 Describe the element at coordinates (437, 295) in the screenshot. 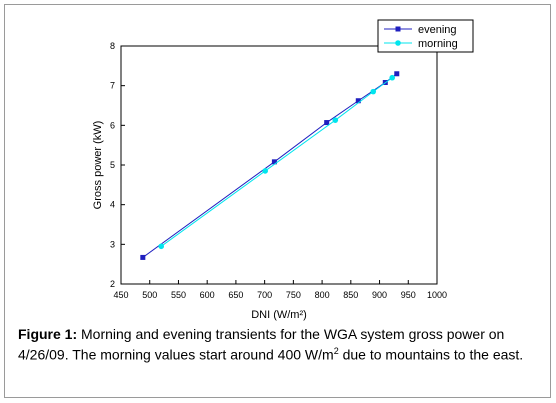

I see `x-tick-label: 1000` at that location.